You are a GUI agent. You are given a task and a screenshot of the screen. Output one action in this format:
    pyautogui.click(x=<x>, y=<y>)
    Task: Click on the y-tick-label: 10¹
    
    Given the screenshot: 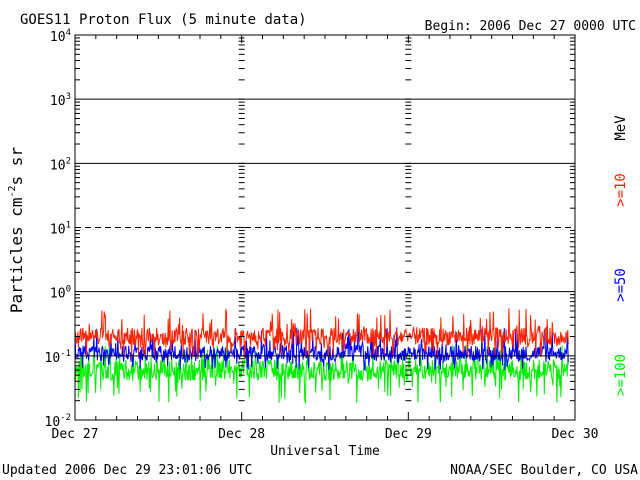 What is the action you would take?
    pyautogui.click(x=60, y=229)
    